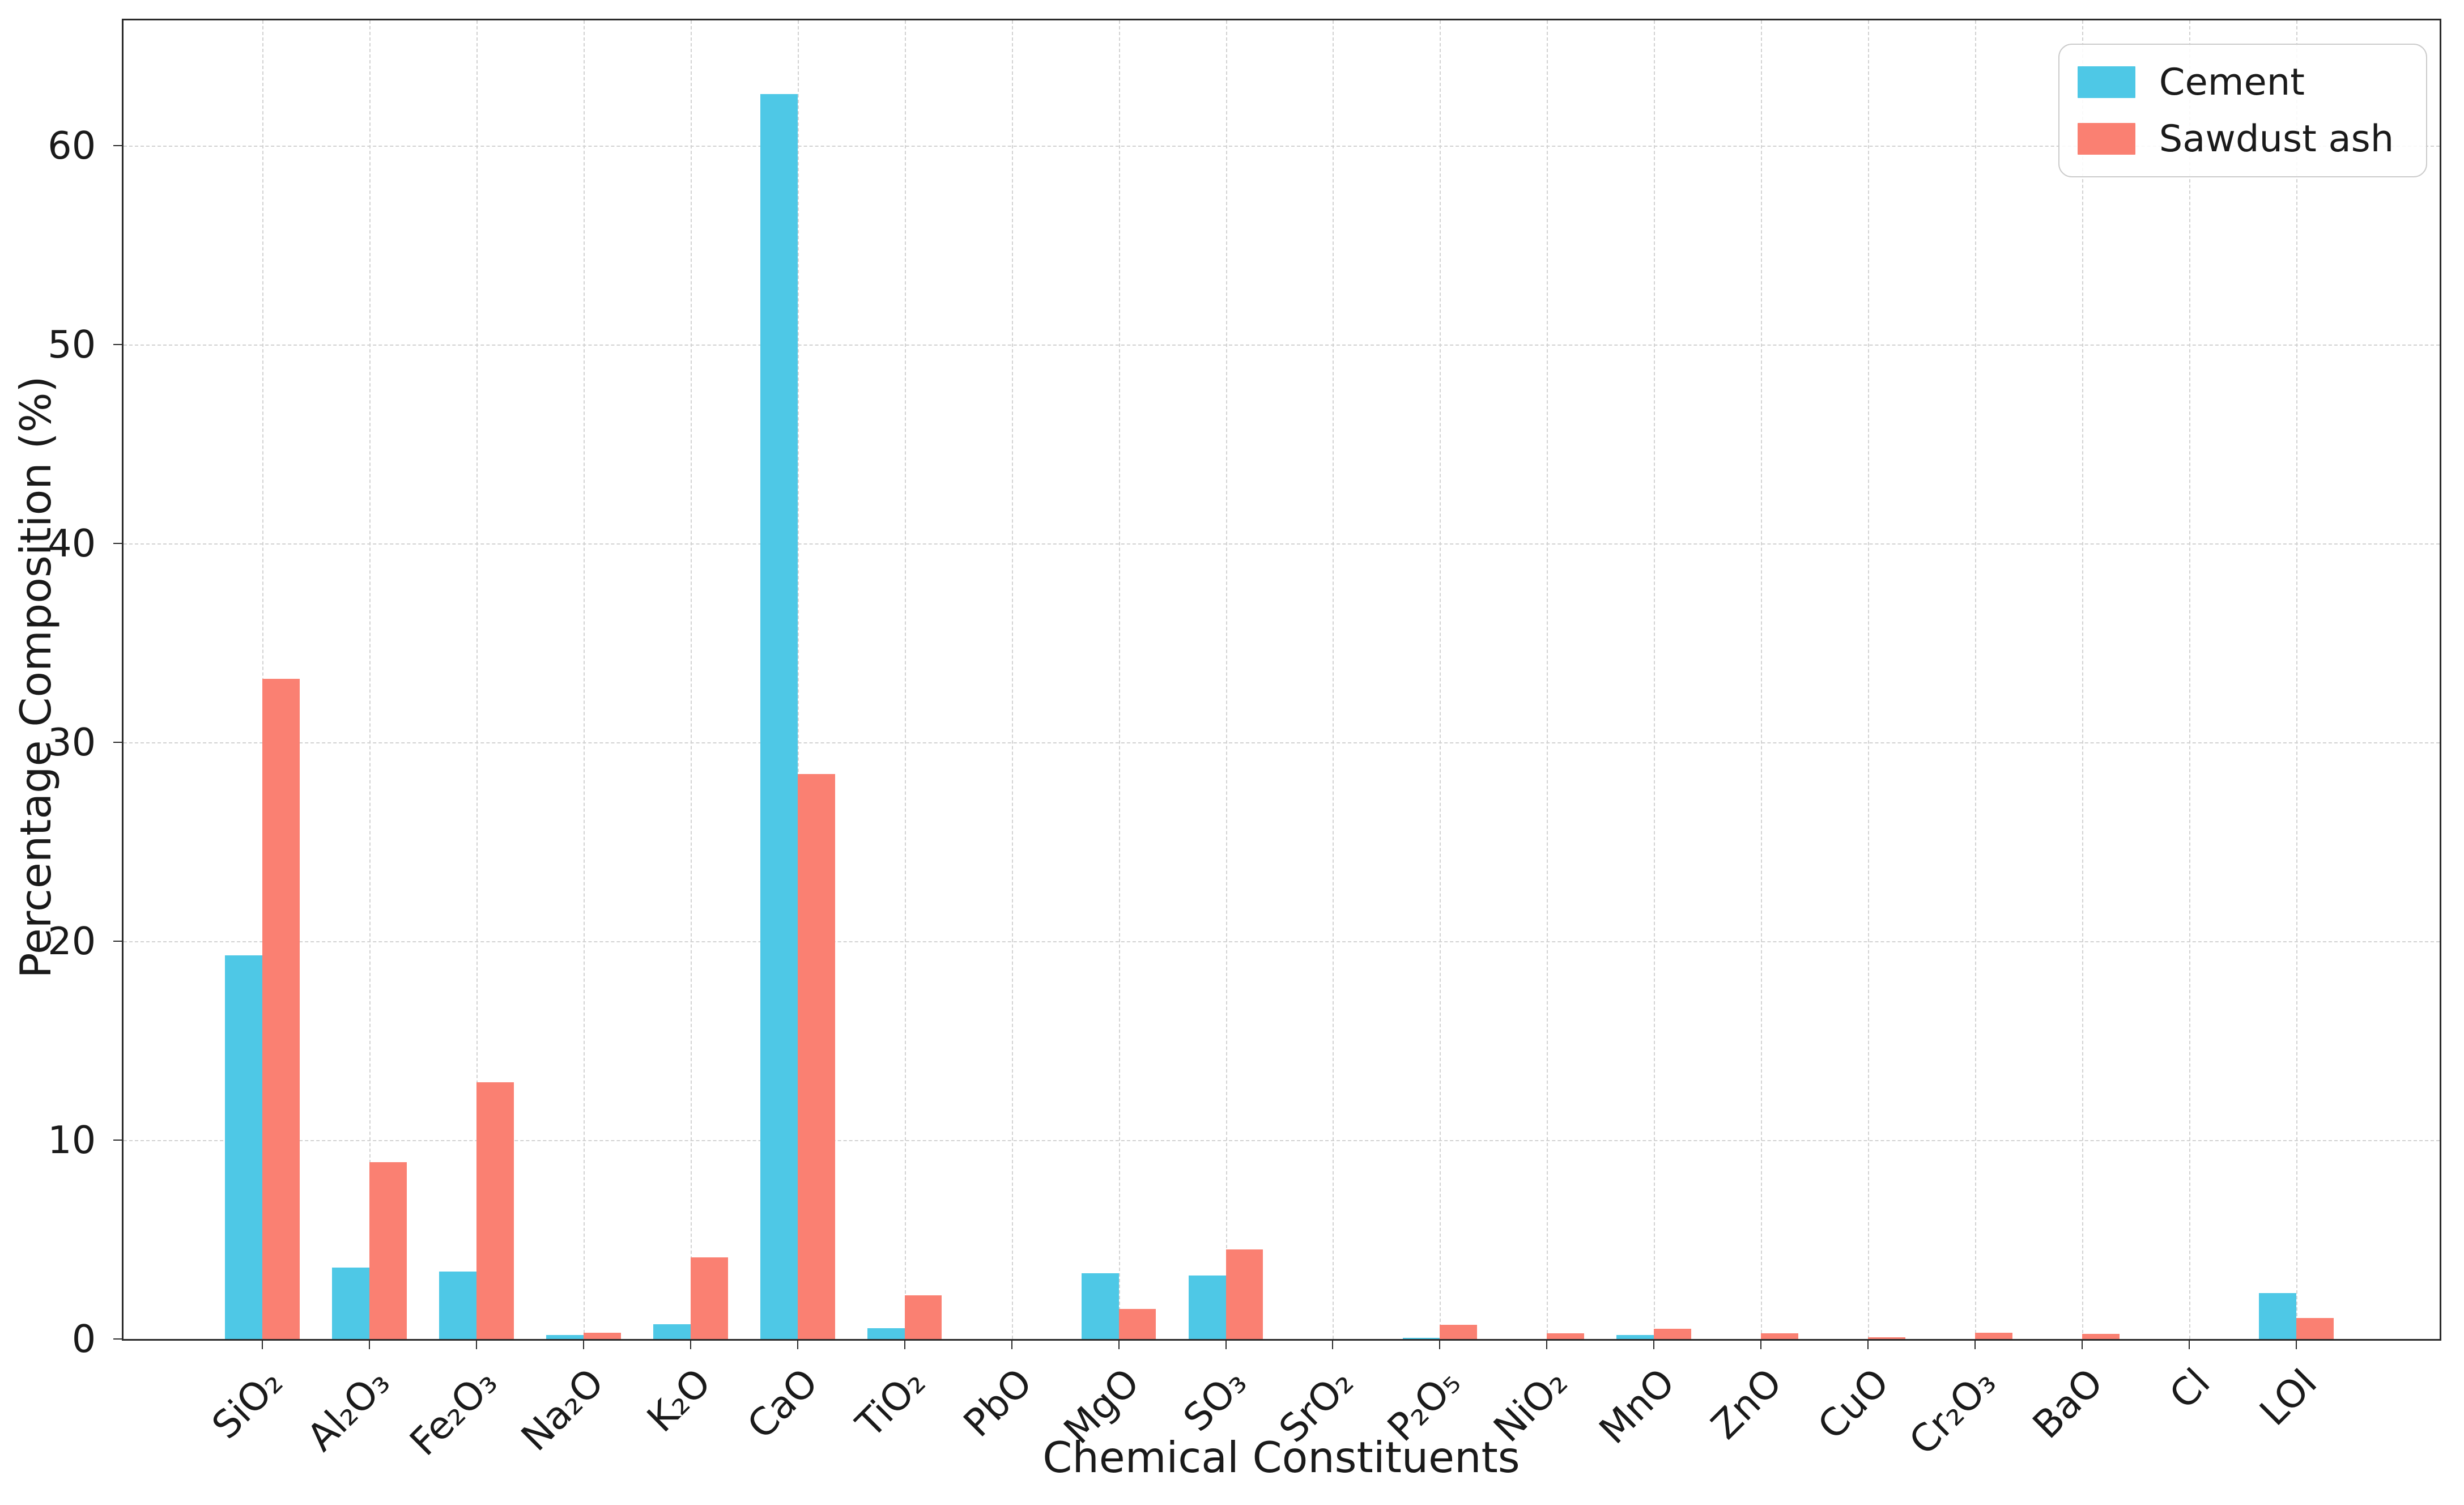 This screenshot has height=1505, width=2464. I want to click on legend-label-sawdust-ash: Sawdust ash, so click(2277, 139).